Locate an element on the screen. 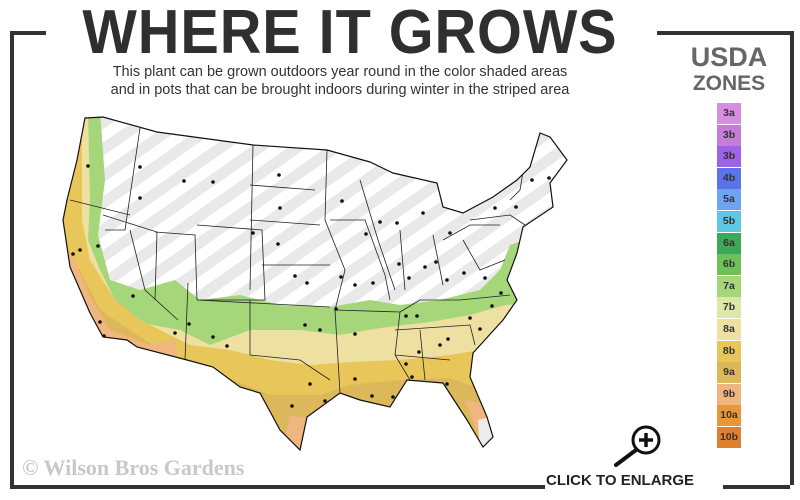  legend-zone-6a: 6a is located at coordinates (729, 243).